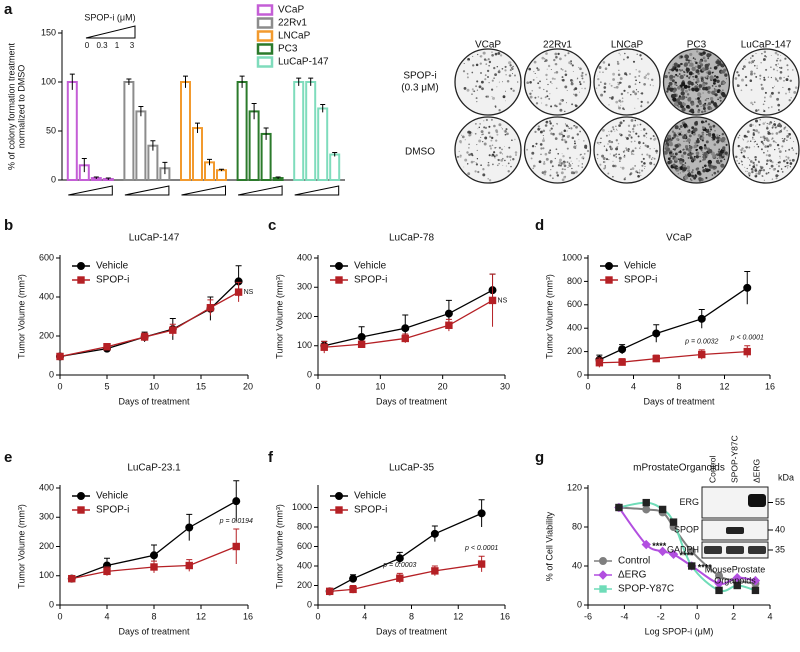  What do you see at coordinates (46, 296) in the screenshot?
I see `y-tick-label: 400` at bounding box center [46, 296].